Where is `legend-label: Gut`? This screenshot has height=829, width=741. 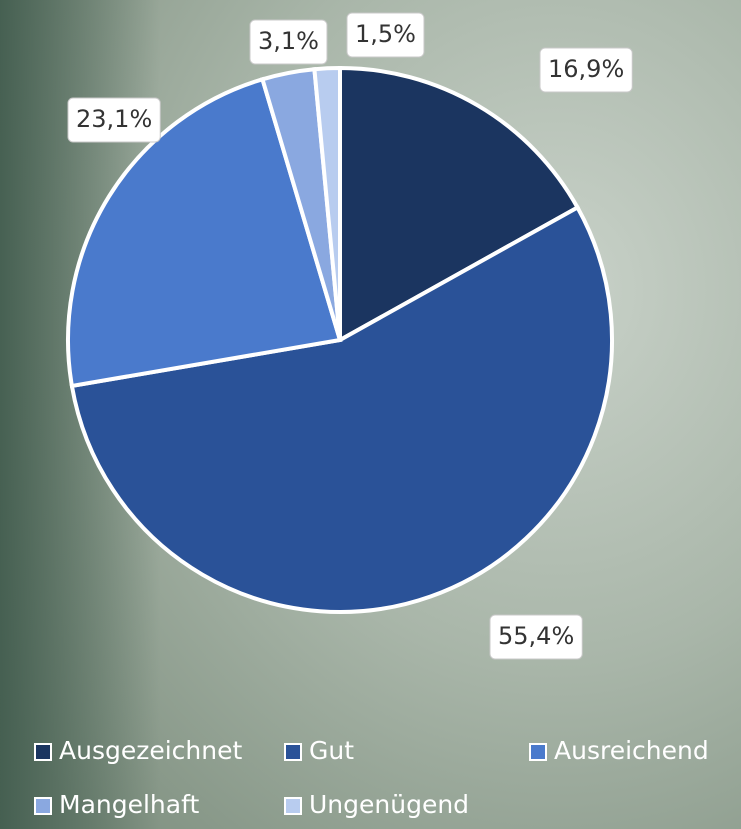
legend-label: Gut is located at coordinates (331, 750).